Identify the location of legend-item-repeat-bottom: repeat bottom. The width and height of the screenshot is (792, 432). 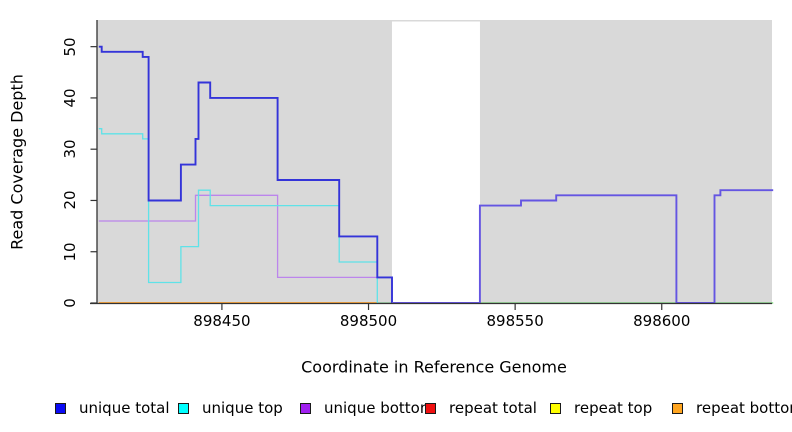
(732, 408).